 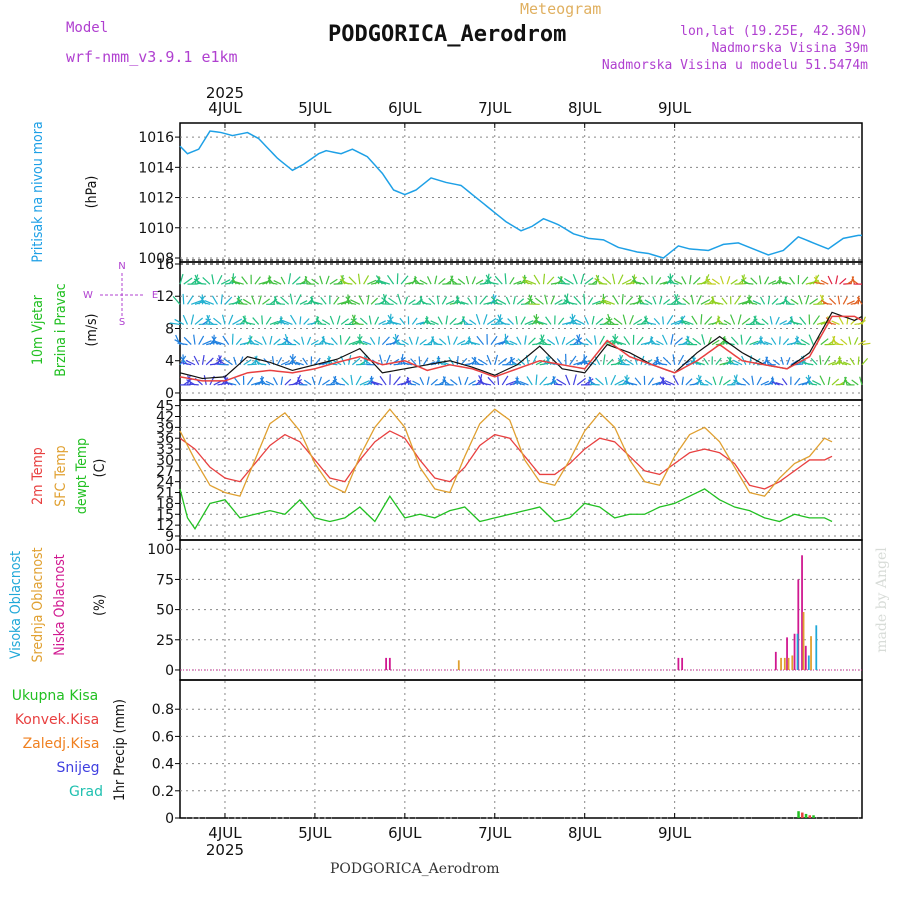 What do you see at coordinates (152, 57) in the screenshot?
I see `model-name: wrf-nmm_v3.9.1 e1km` at bounding box center [152, 57].